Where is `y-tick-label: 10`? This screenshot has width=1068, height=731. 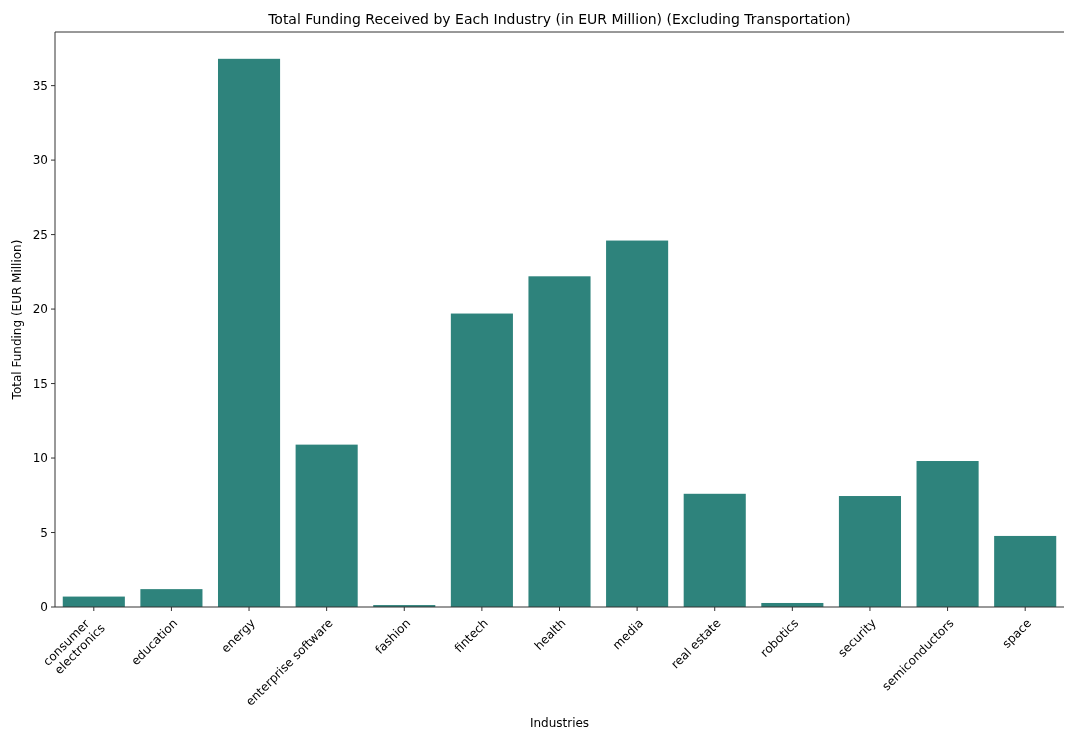
y-tick-label: 10 is located at coordinates (40, 458).